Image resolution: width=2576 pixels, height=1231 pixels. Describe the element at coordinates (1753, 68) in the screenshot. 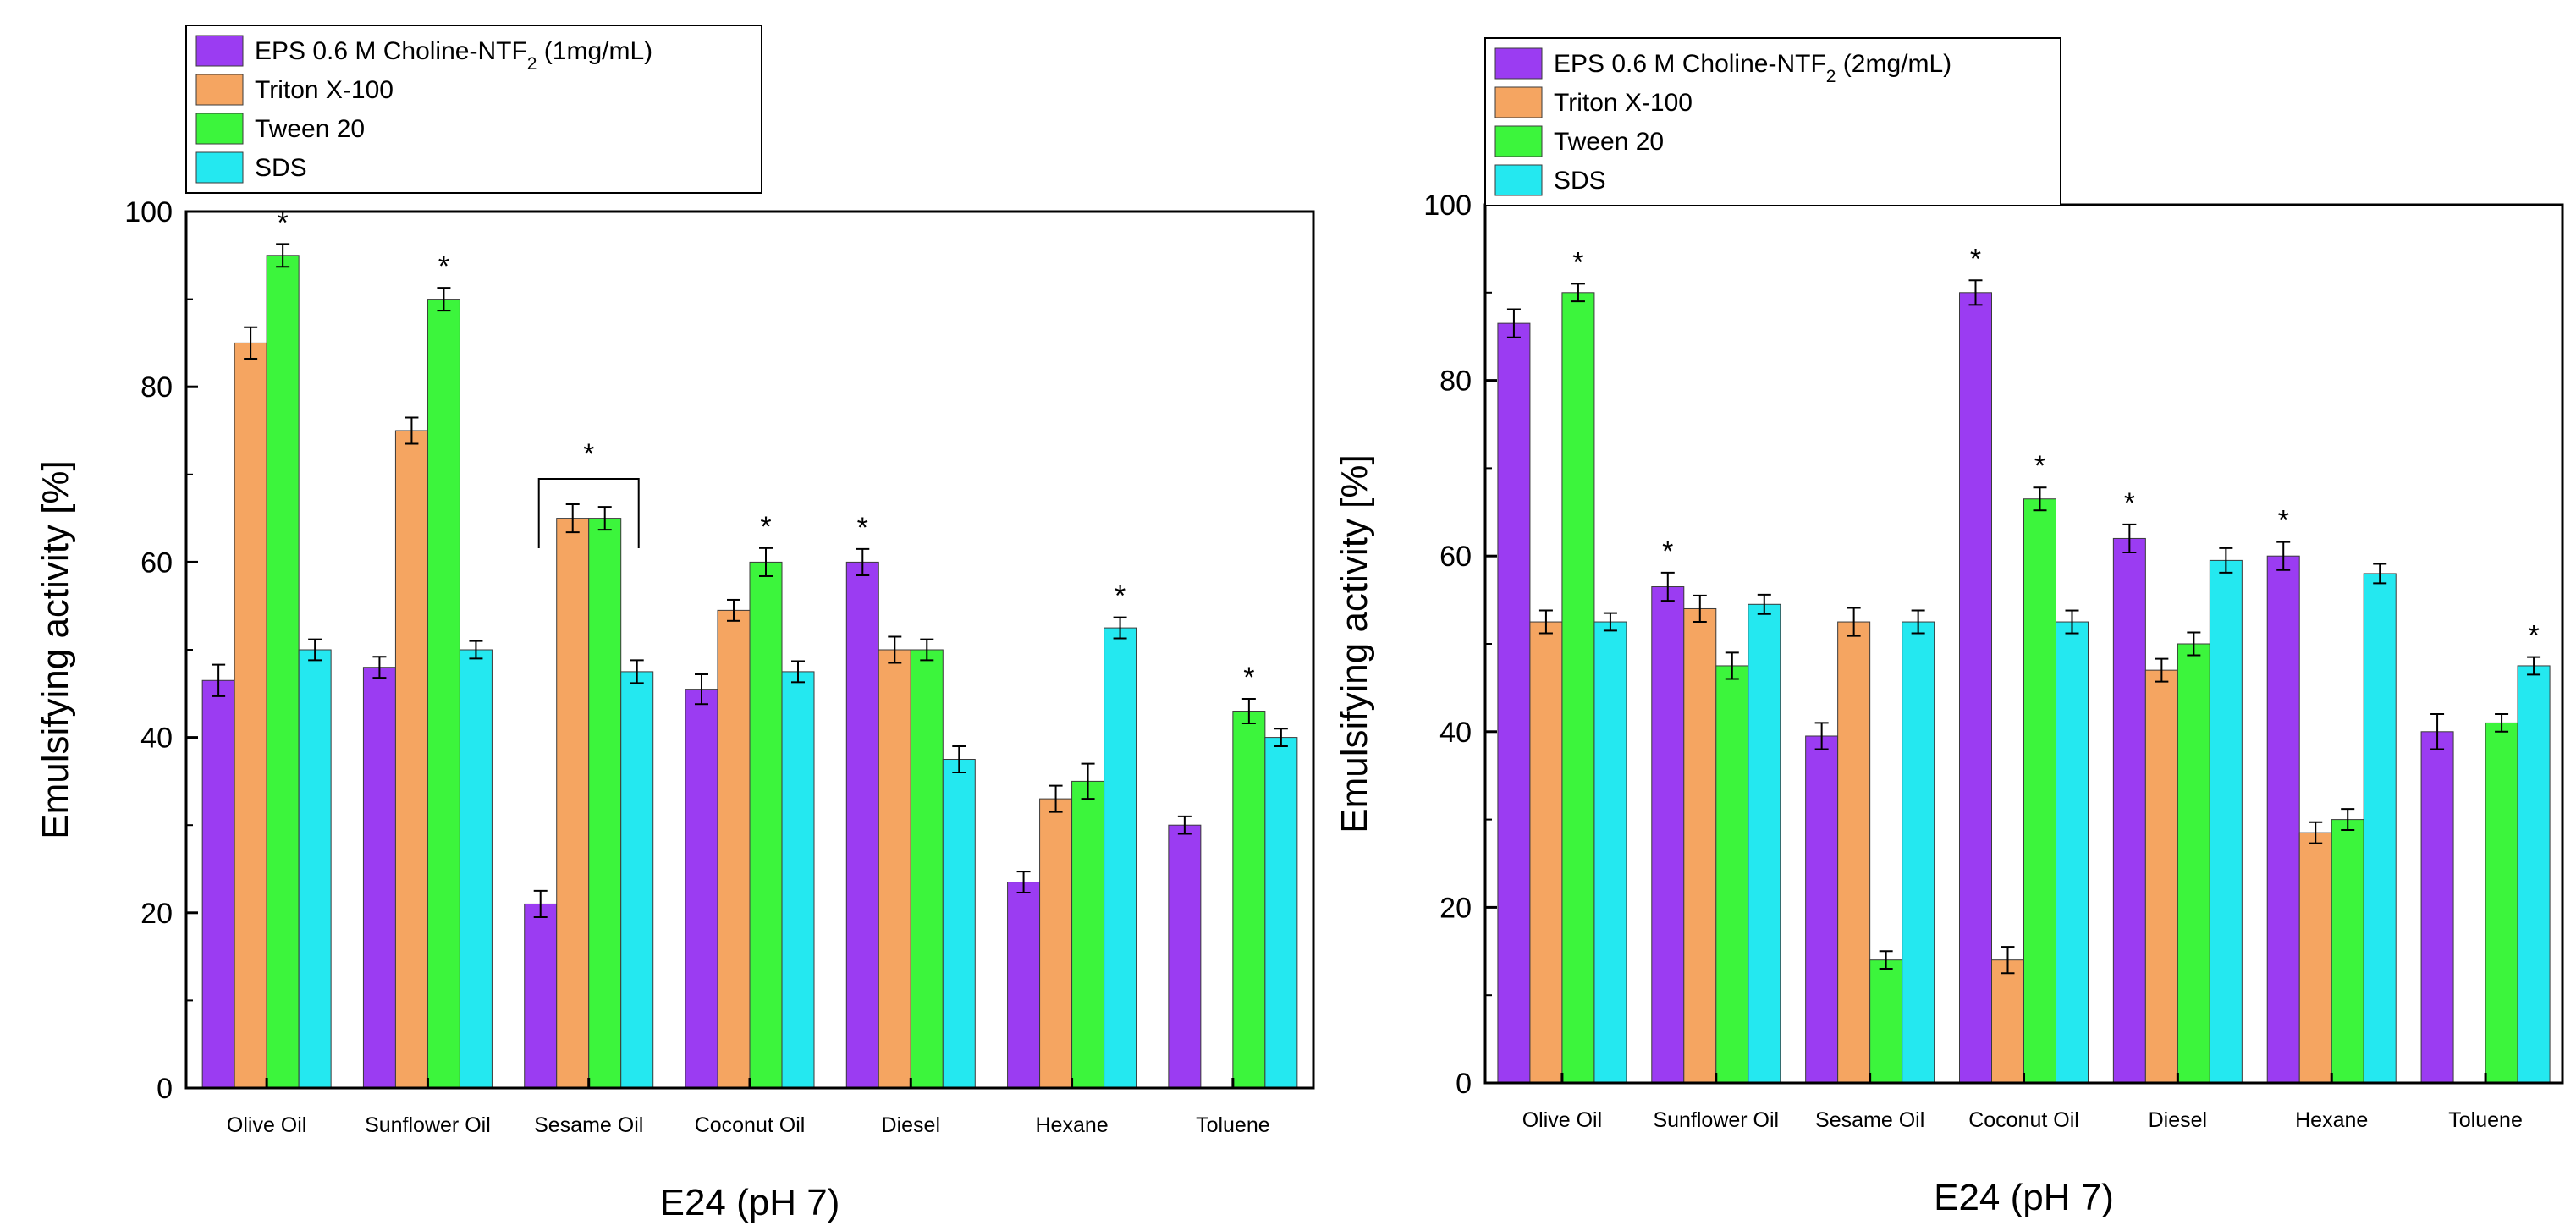

I see `legend-label-eps: EPS 0.6 M Choline-NTF2 (2mg/mL)` at that location.